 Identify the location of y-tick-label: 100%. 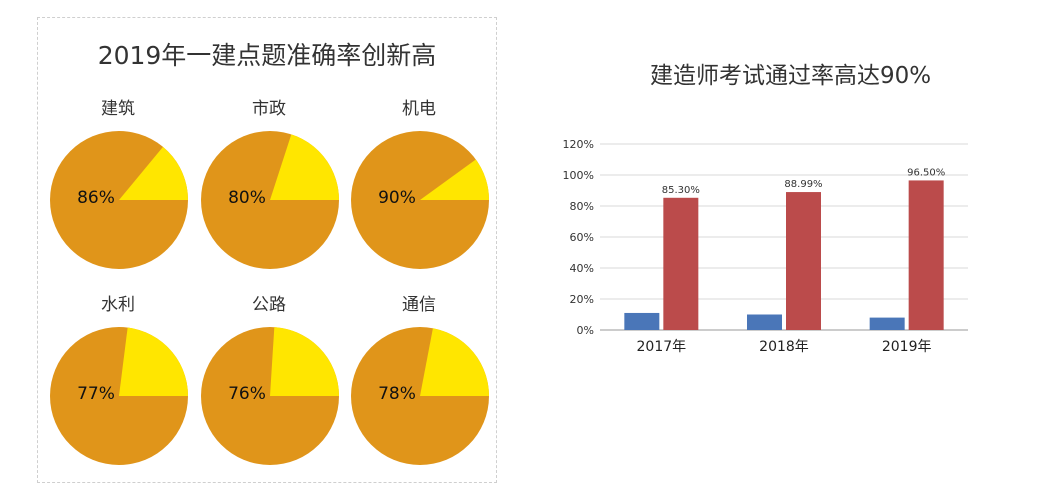
(578, 175).